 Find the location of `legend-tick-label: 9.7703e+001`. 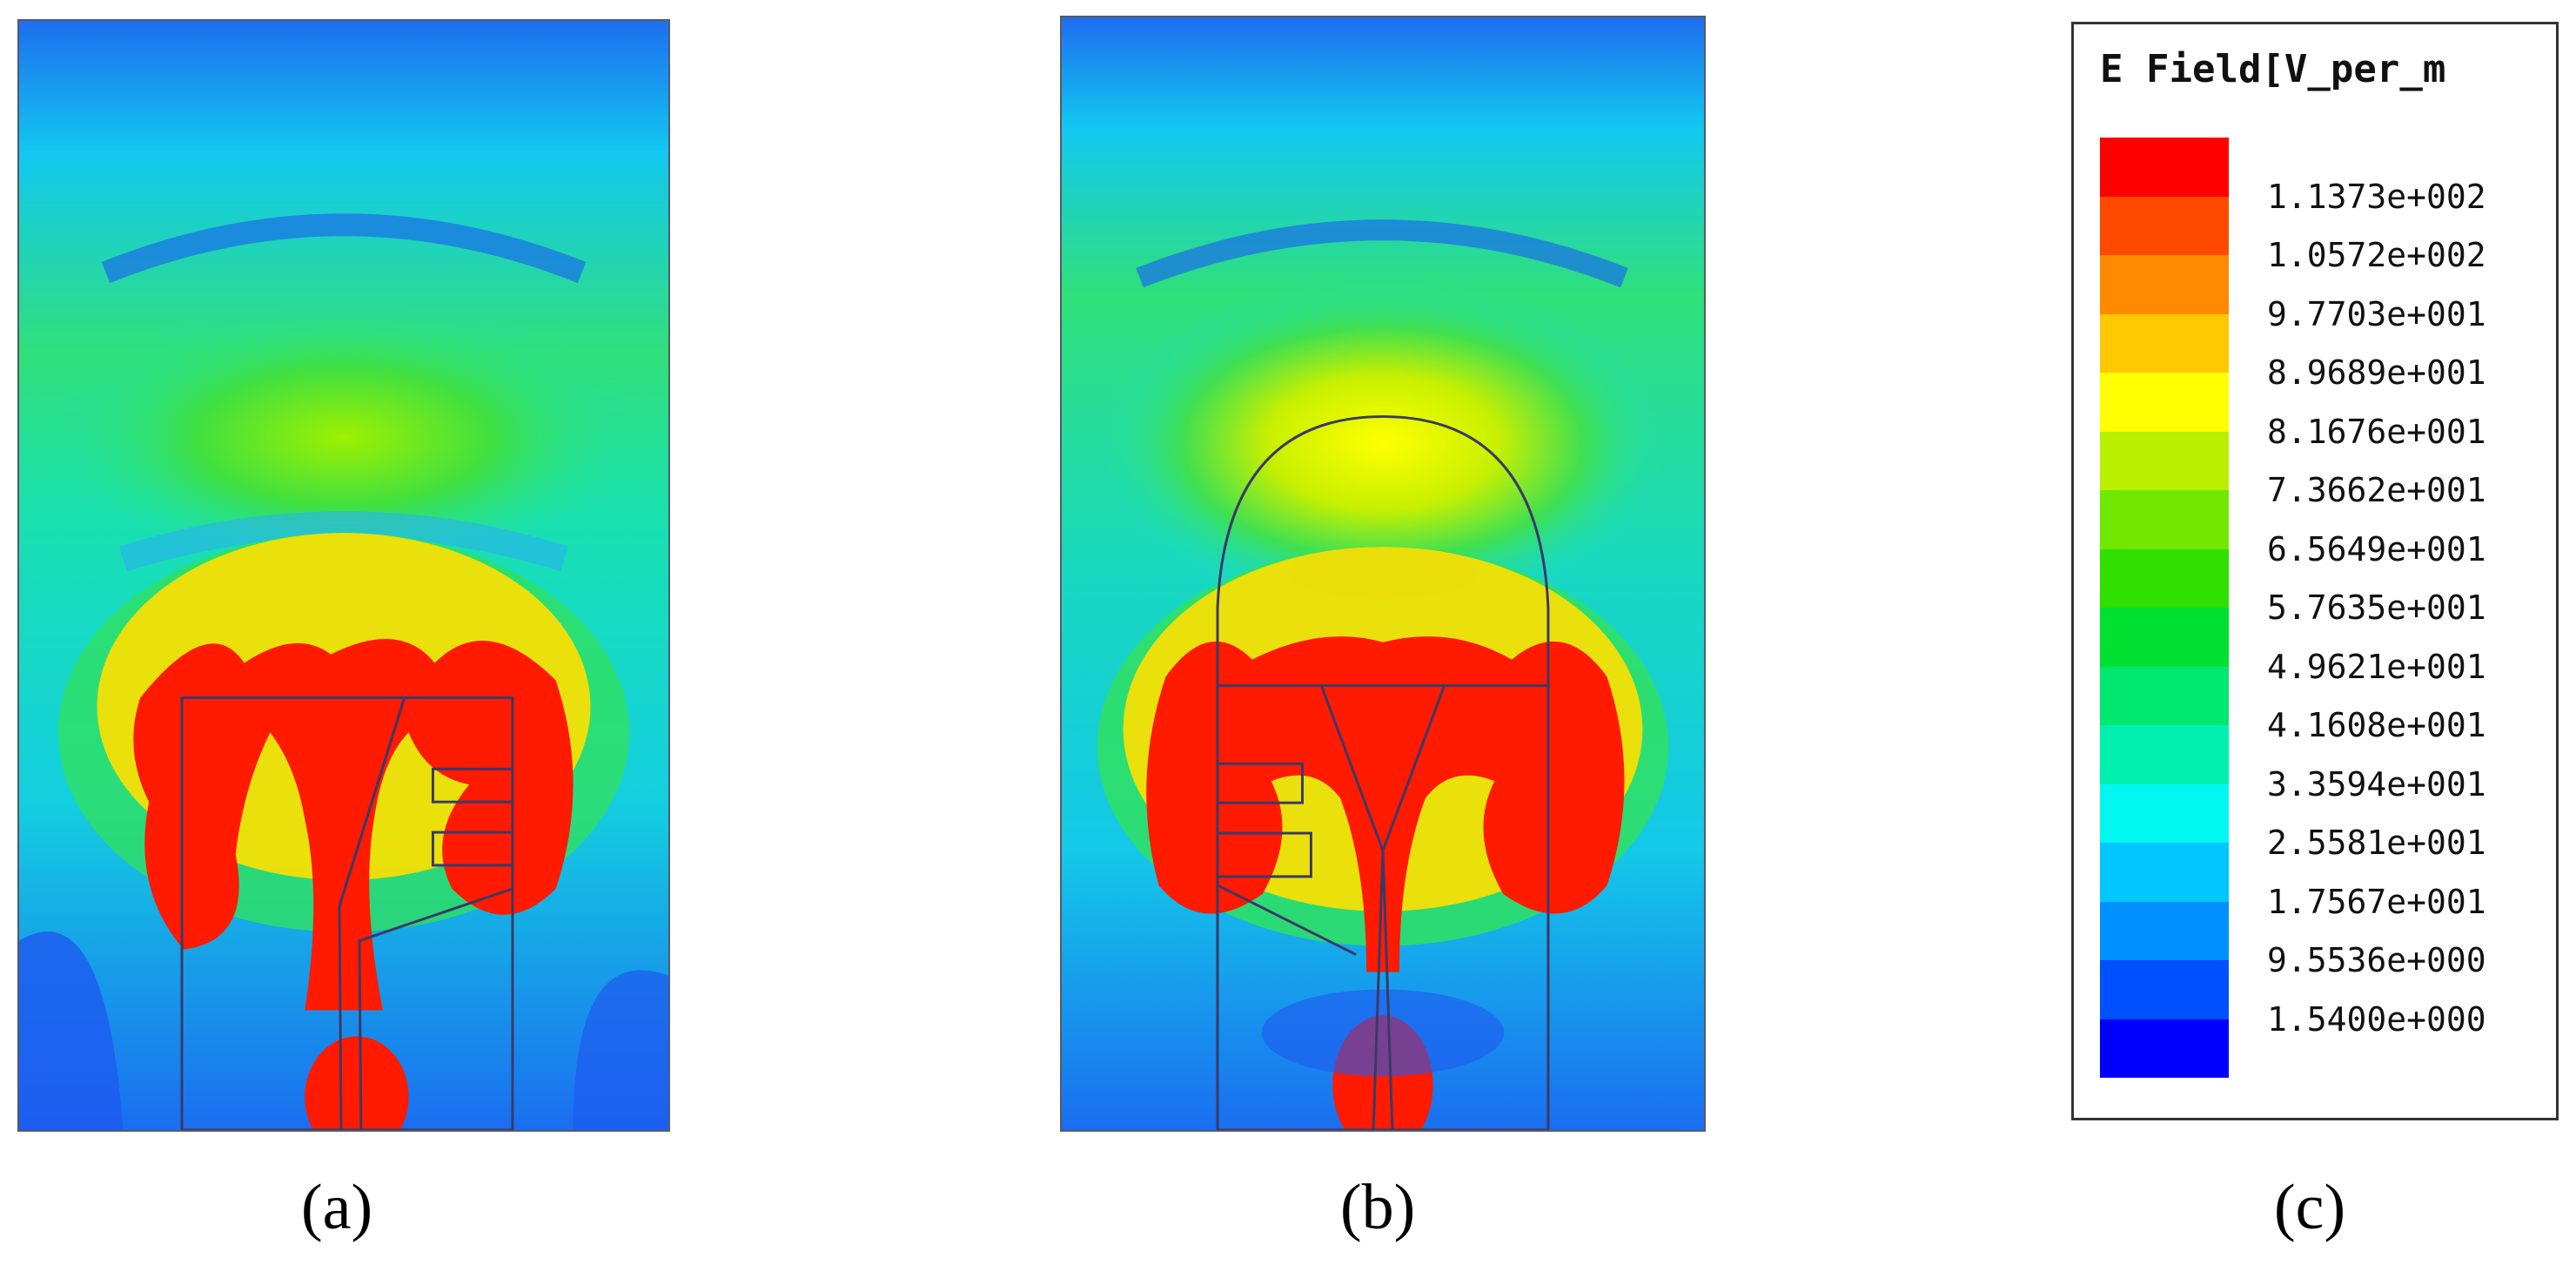

legend-tick-label: 9.7703e+001 is located at coordinates (2376, 313).